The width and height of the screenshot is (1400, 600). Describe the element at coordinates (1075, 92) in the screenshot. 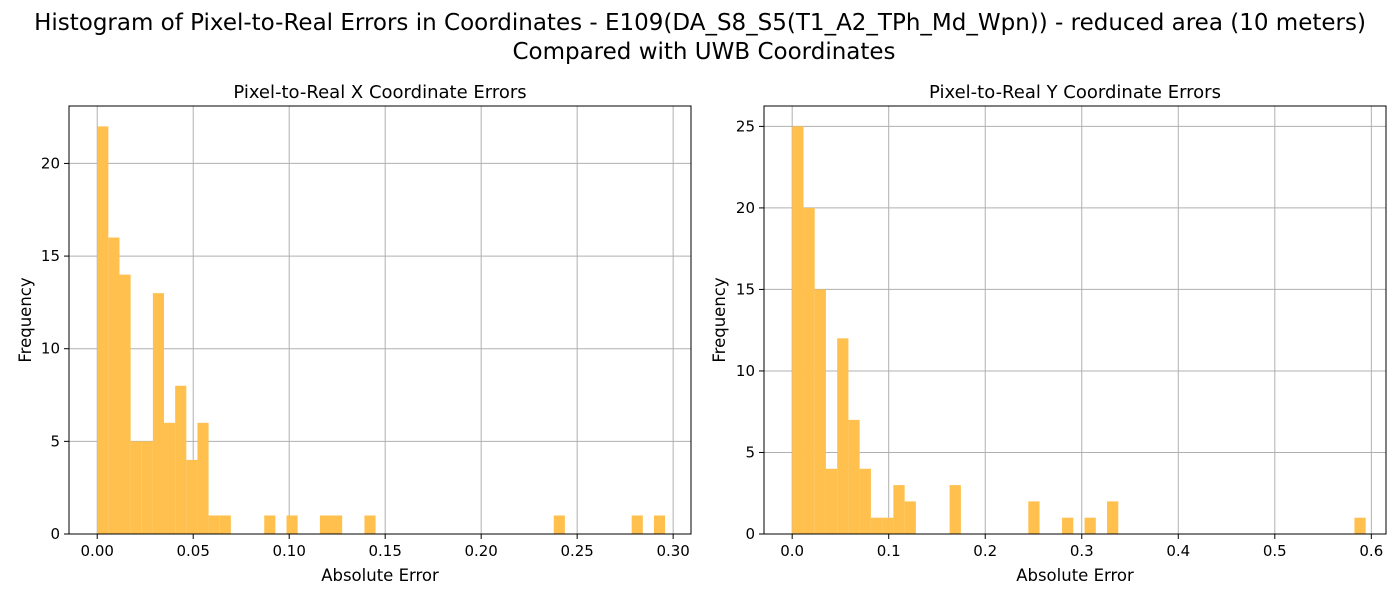

I see `histogram-y-title: Pixel-to-Real Y Coordinate Errors` at that location.